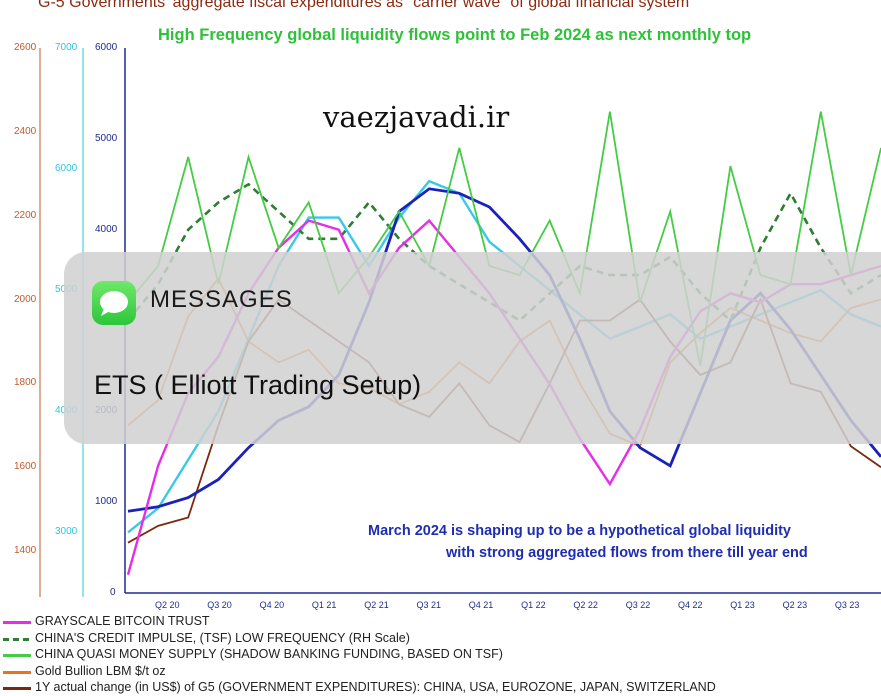  I want to click on navy-axis-tick-label: 5000, so click(106, 138).